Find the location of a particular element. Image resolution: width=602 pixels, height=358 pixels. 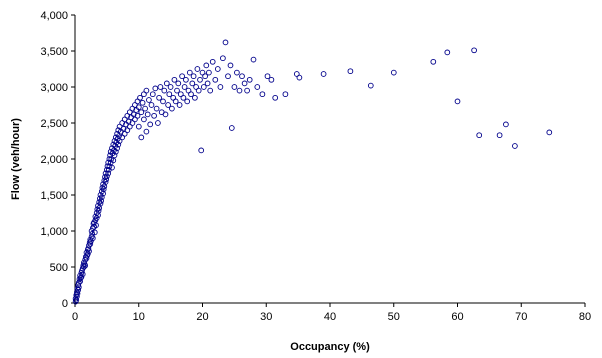

x-tick-label: 40 is located at coordinates (330, 317).